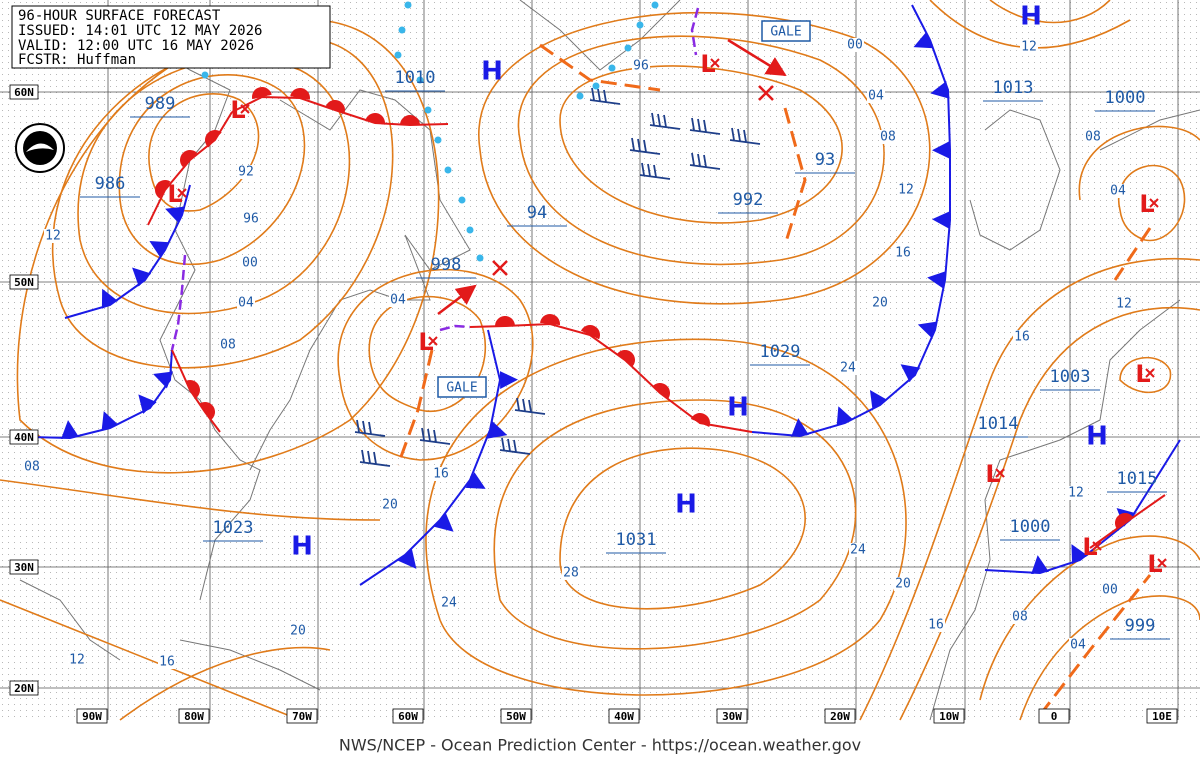 This screenshot has width=1200, height=768. I want to click on isobar-label: 00, so click(250, 263).